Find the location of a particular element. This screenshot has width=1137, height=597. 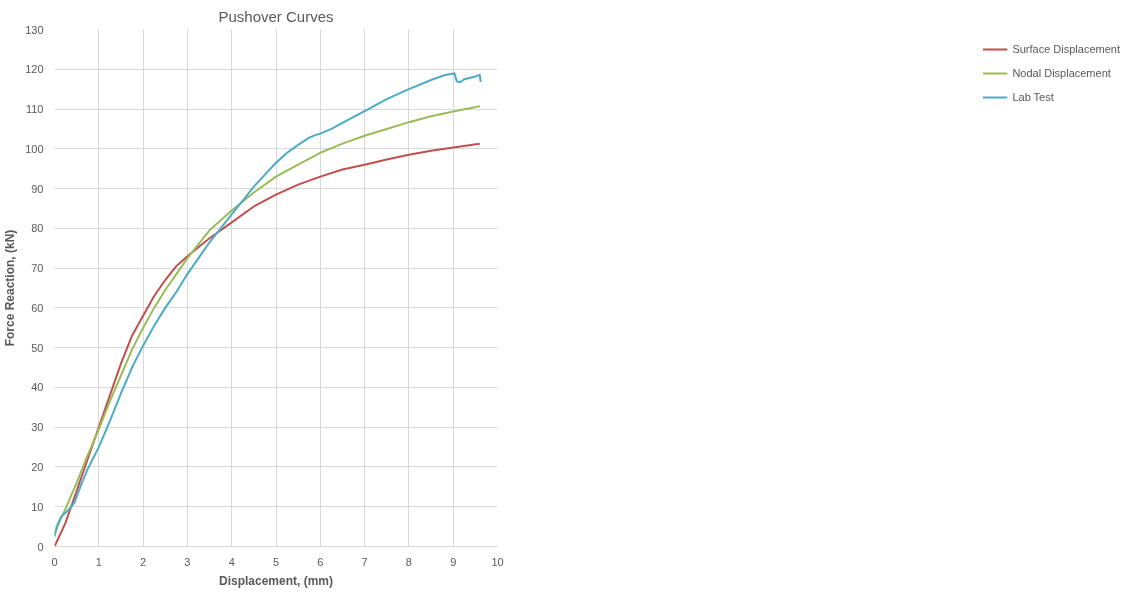

legend-label: Lab Test is located at coordinates (1033, 97).